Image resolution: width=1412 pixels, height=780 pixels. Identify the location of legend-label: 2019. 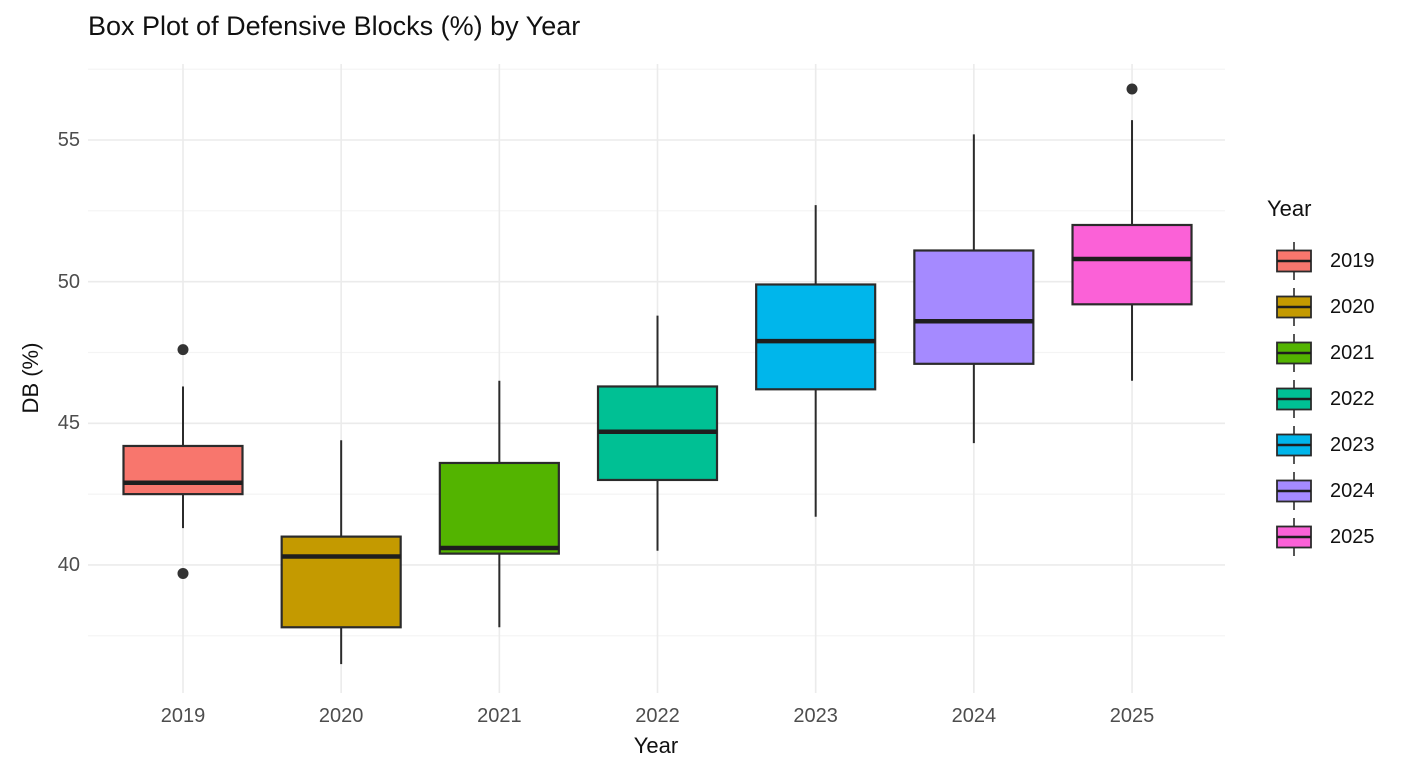
(1352, 260).